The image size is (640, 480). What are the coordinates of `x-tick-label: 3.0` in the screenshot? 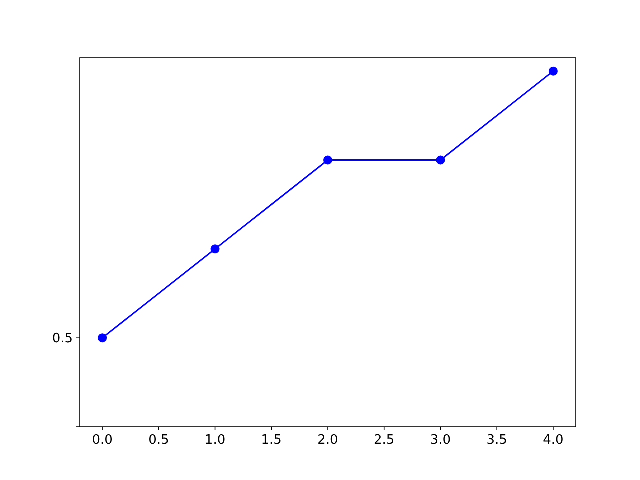 It's located at (441, 440).